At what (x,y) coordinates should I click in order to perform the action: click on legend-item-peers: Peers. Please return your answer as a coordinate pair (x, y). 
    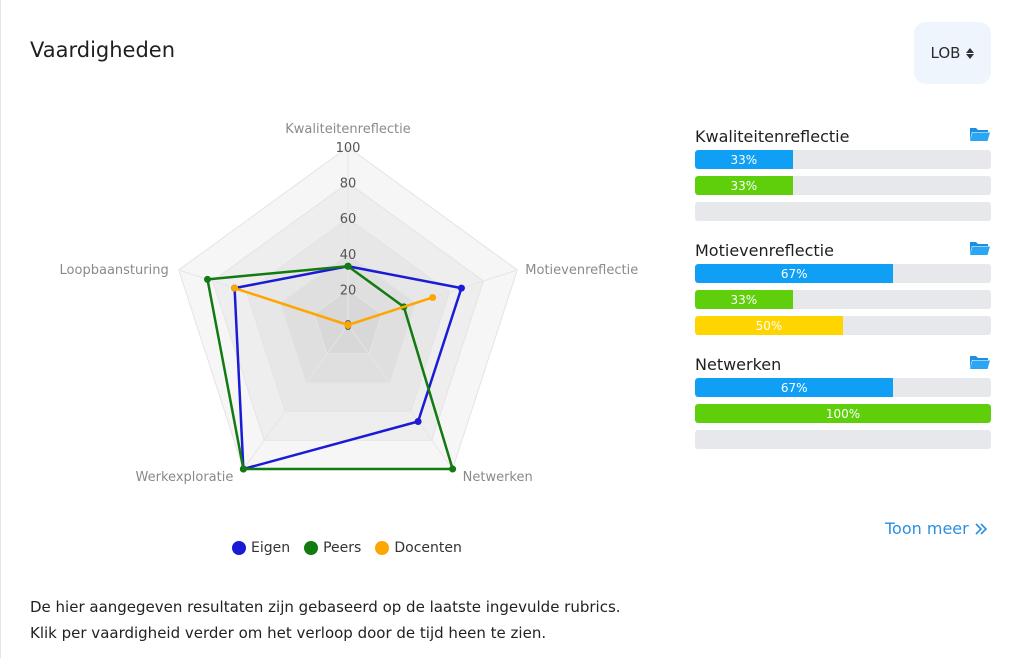
    Looking at the image, I should click on (332, 548).